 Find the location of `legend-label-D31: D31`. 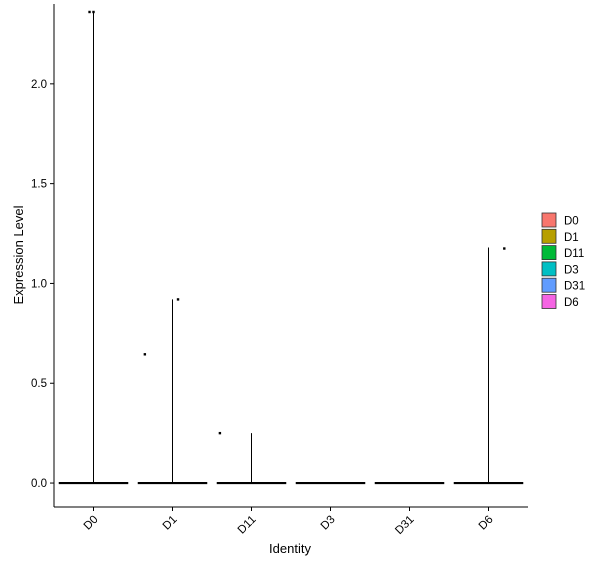

legend-label-D31: D31 is located at coordinates (574, 287).